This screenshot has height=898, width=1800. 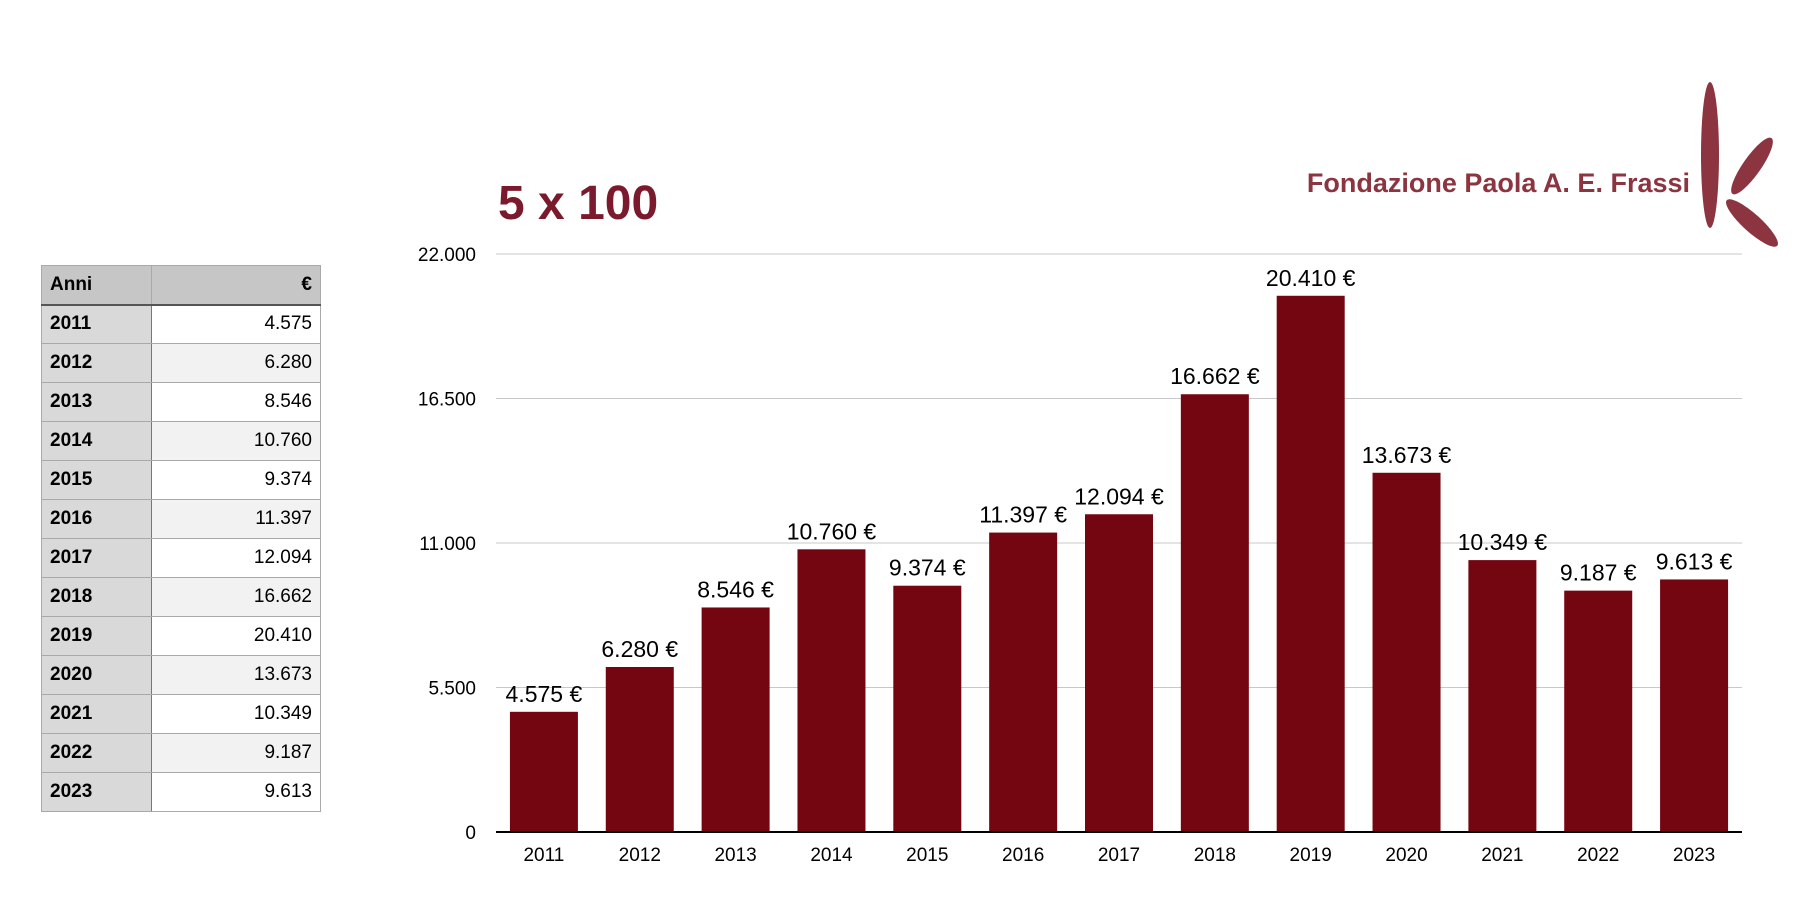 I want to click on x-tick-label: 2014, so click(x=831, y=855).